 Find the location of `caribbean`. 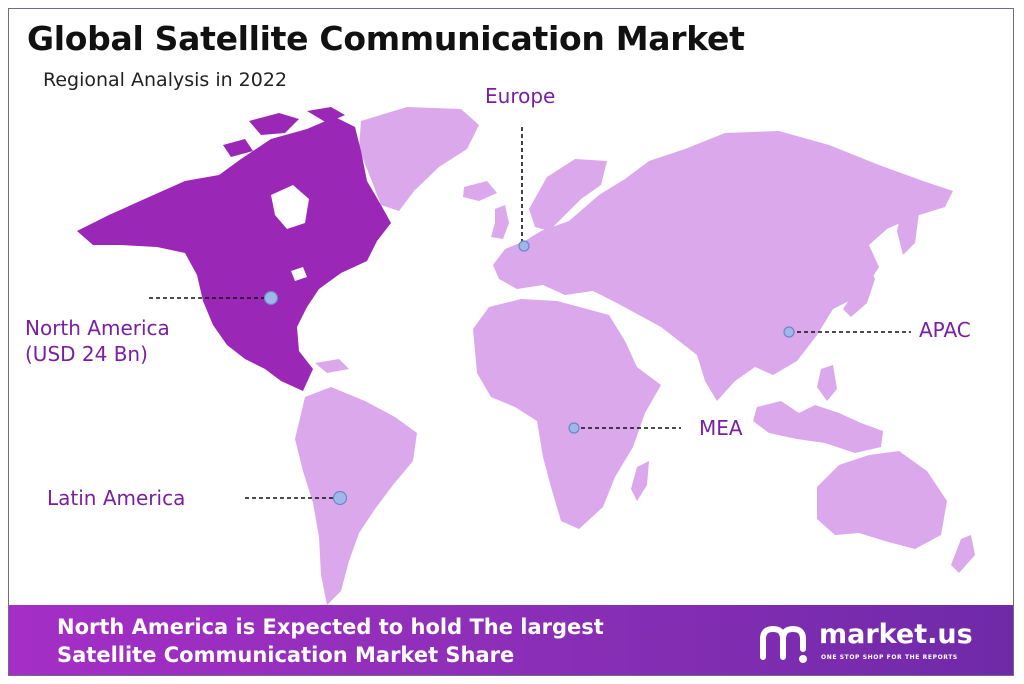

caribbean is located at coordinates (332, 366).